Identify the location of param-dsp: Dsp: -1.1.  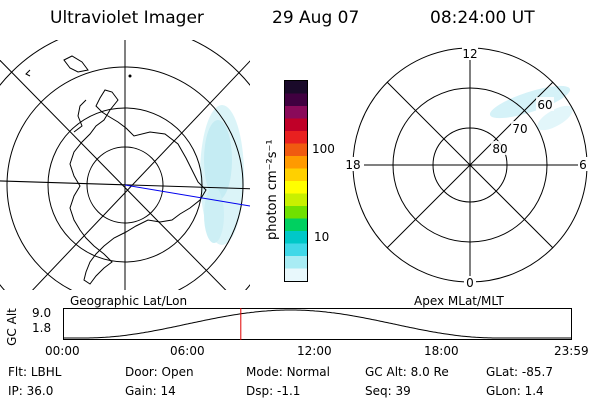
(273, 391).